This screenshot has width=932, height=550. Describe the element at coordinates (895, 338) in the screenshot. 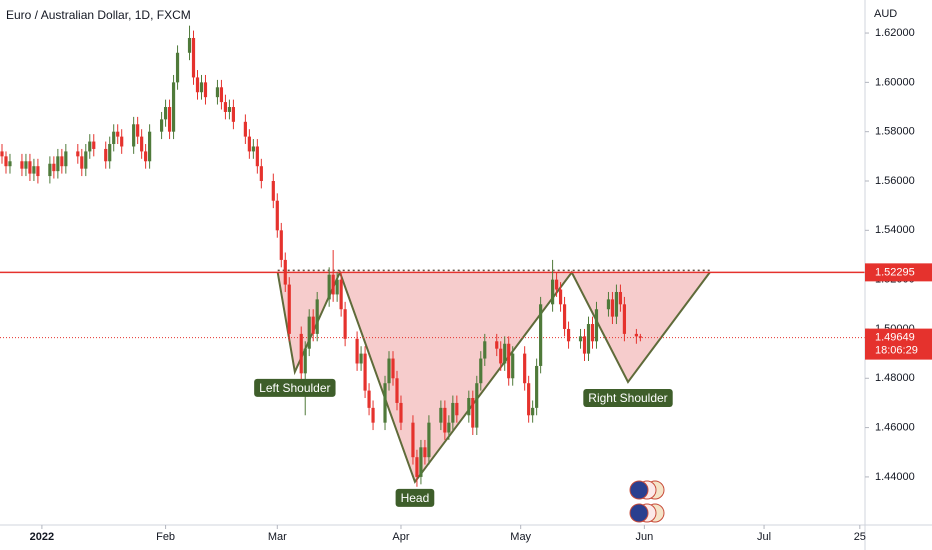

I see `last-price-label: 1.49649` at that location.